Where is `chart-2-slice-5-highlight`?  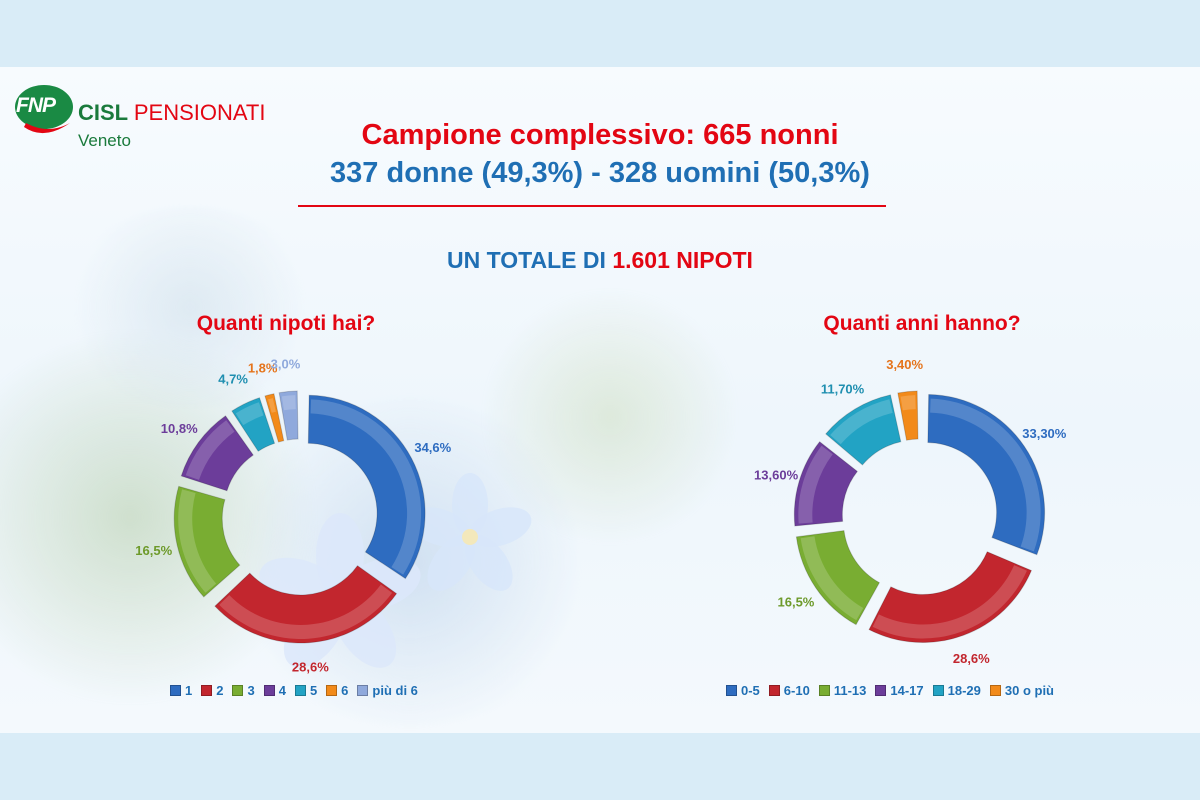
chart-2-slice-5-highlight is located at coordinates (908, 403).